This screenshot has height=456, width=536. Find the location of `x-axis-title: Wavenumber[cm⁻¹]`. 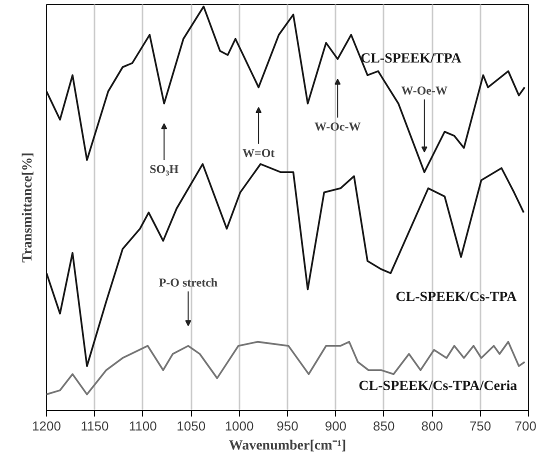

x-axis-title: Wavenumber[cm⁻¹] is located at coordinates (287, 446).